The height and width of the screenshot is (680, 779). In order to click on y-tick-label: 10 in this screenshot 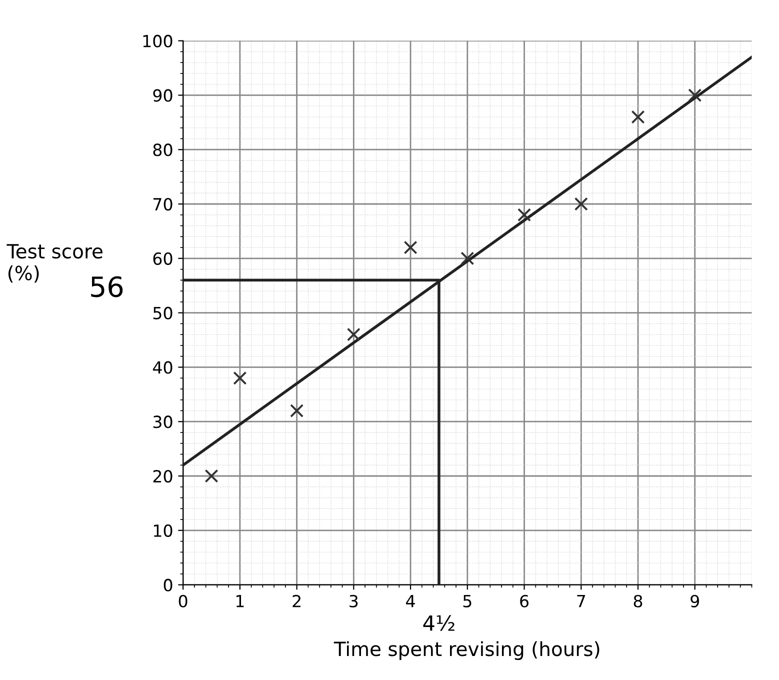, I will do `click(163, 530)`.